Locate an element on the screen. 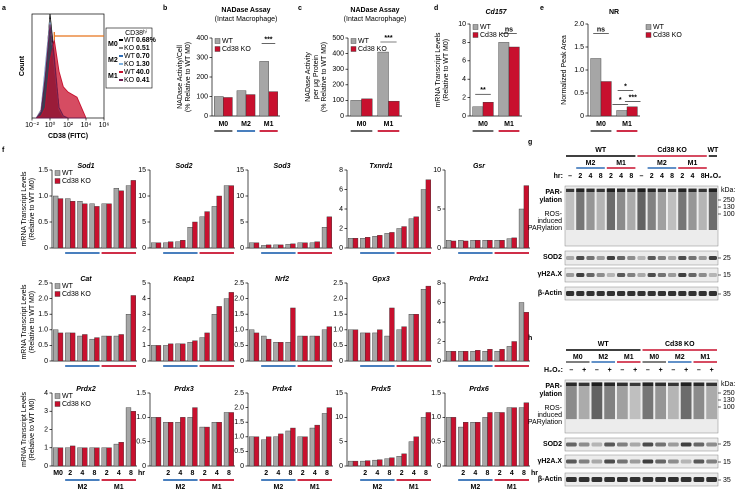 The width and height of the screenshot is (750, 492). y-tick-label: 0.5 is located at coordinates (579, 93).